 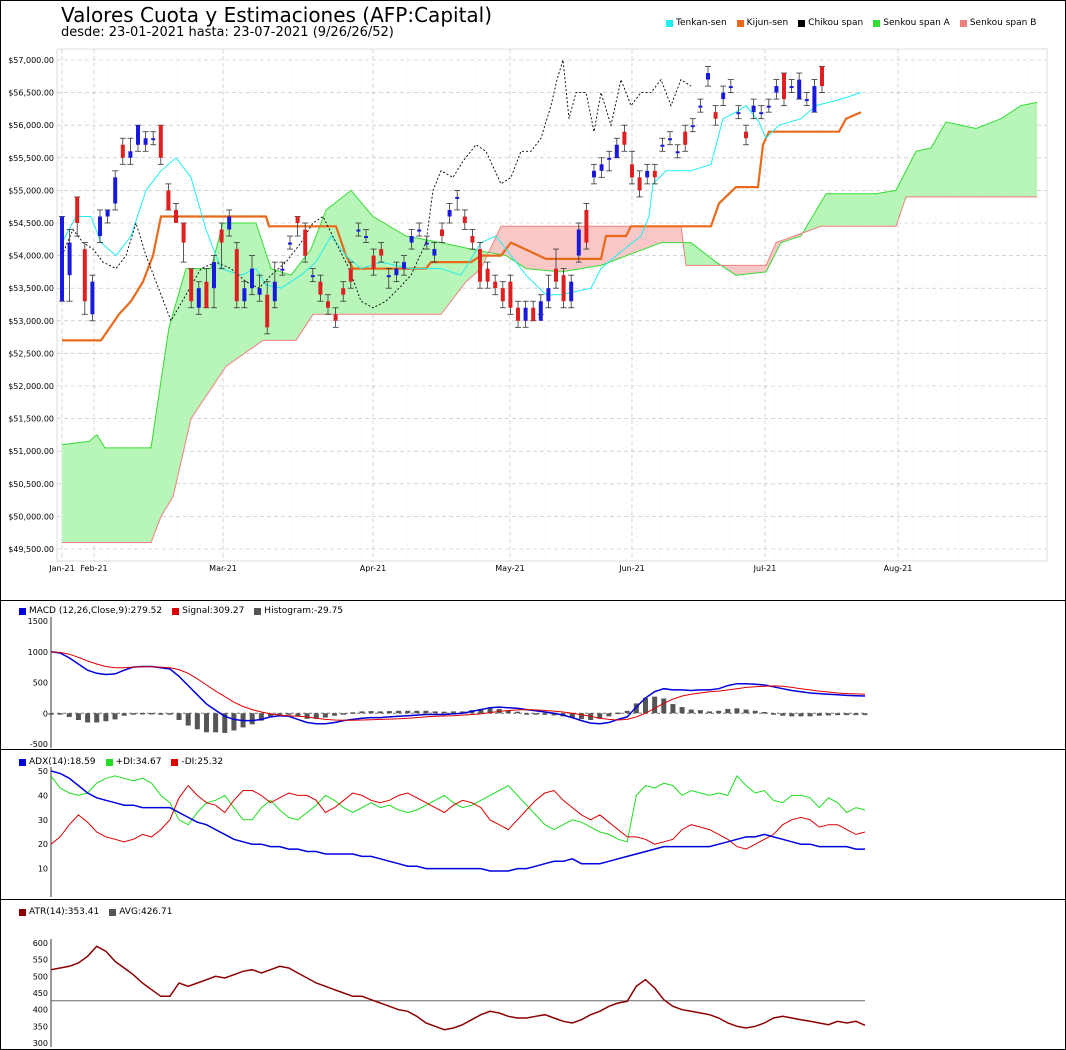 I want to click on atr-line, so click(x=458, y=988).